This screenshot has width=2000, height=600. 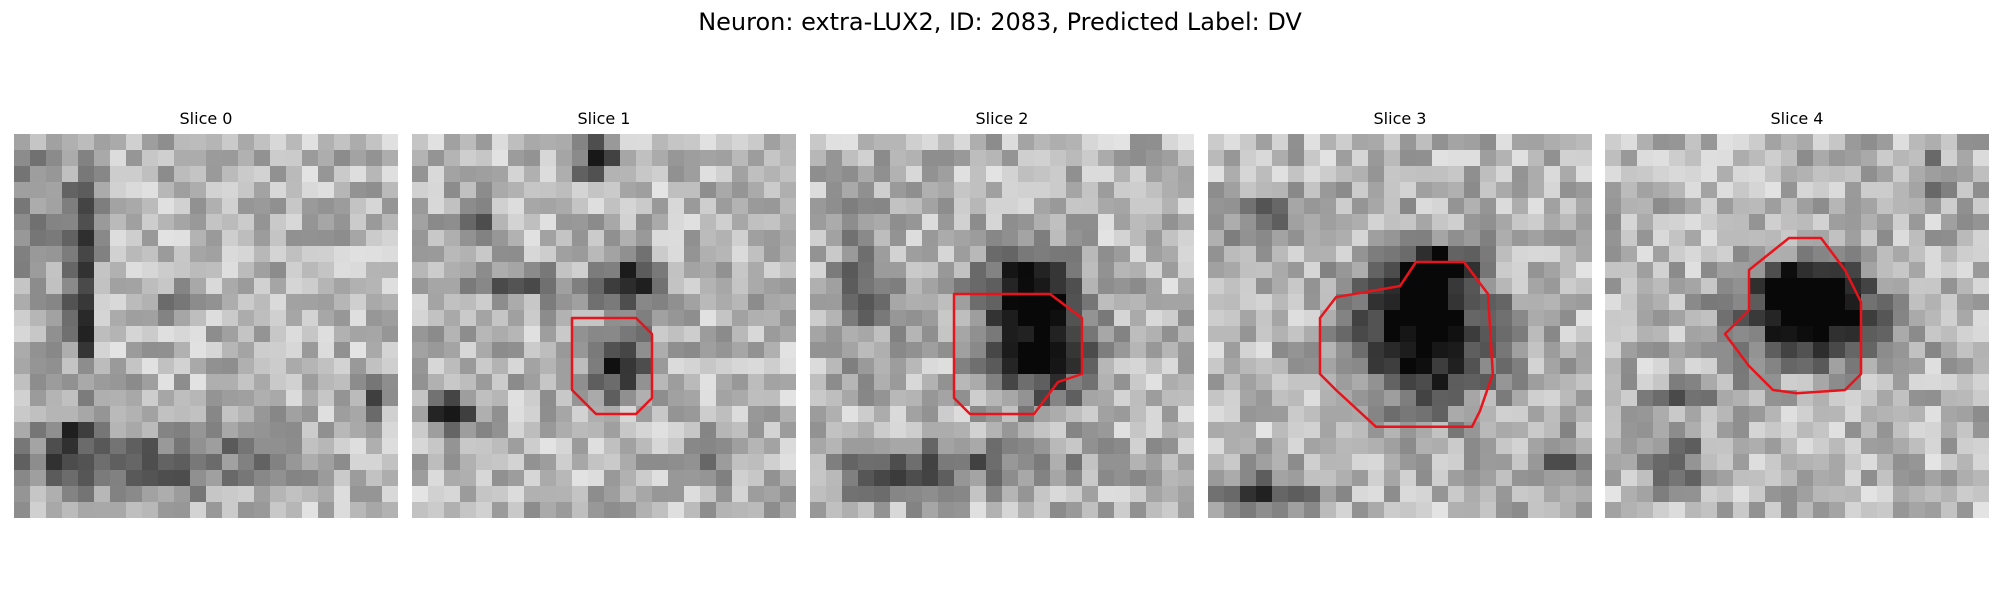 I want to click on slice-title: Slice 3, so click(x=1400, y=118).